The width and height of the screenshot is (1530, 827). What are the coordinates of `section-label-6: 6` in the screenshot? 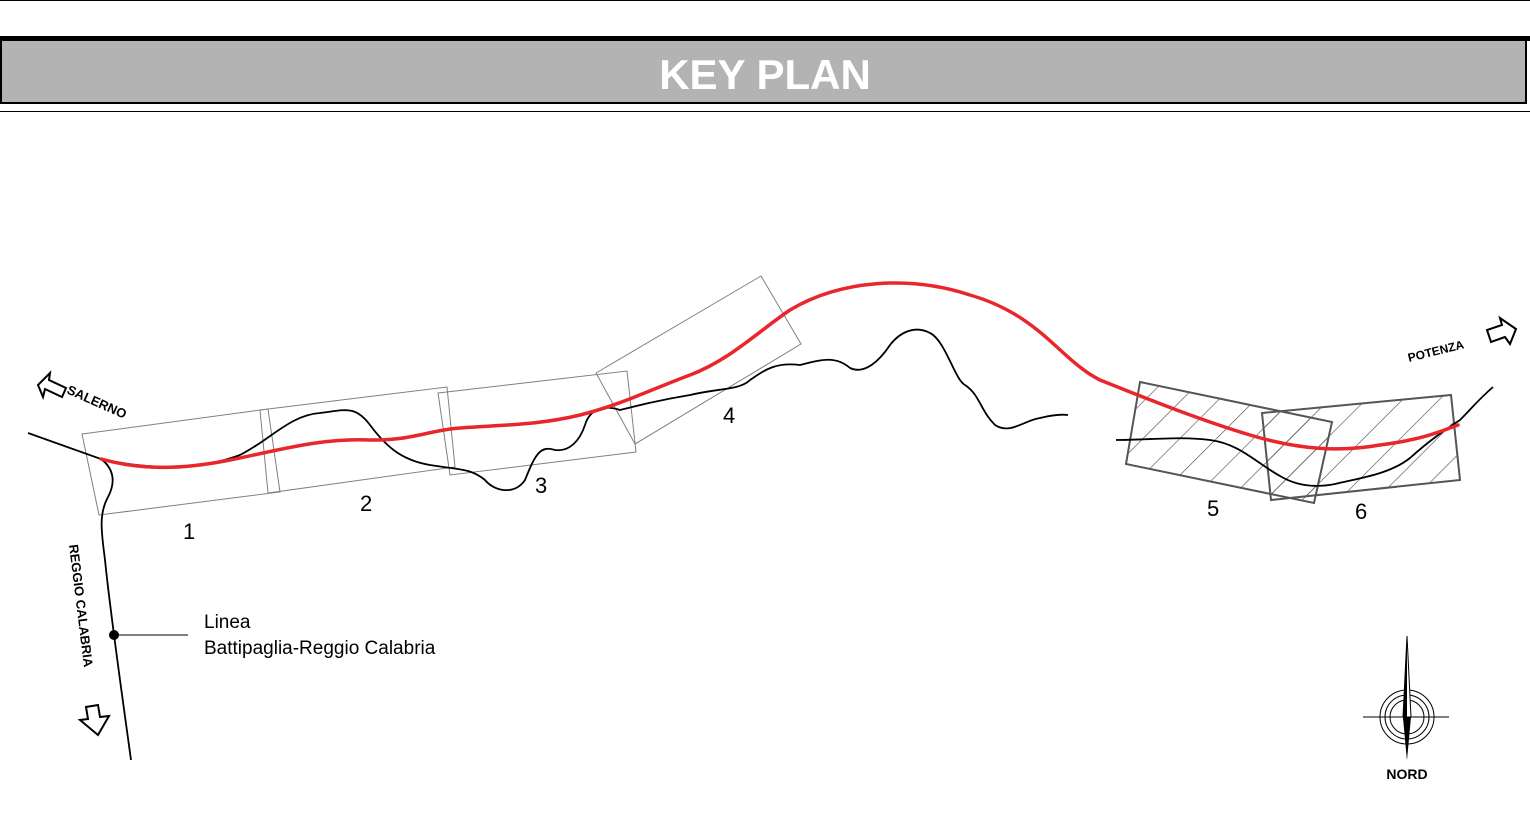 It's located at (1361, 511).